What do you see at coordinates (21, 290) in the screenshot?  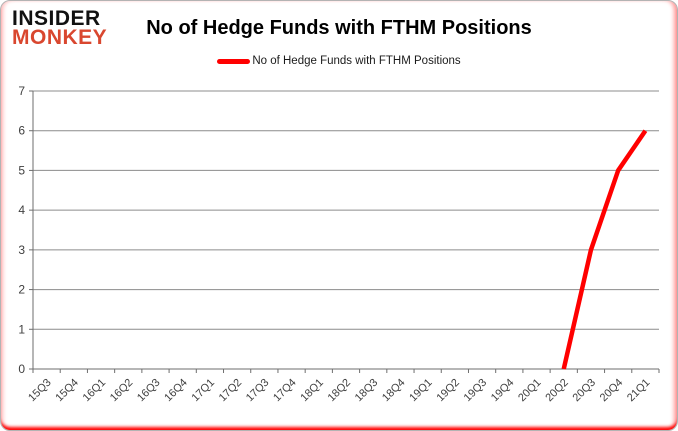 I see `y-axis-label-2: 2` at bounding box center [21, 290].